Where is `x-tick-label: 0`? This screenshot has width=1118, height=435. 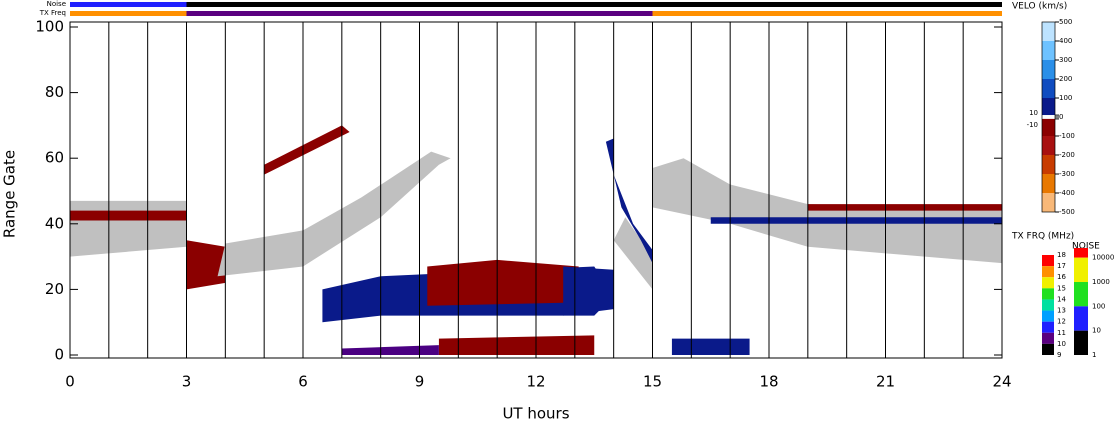
x-tick-label: 0 is located at coordinates (70, 382).